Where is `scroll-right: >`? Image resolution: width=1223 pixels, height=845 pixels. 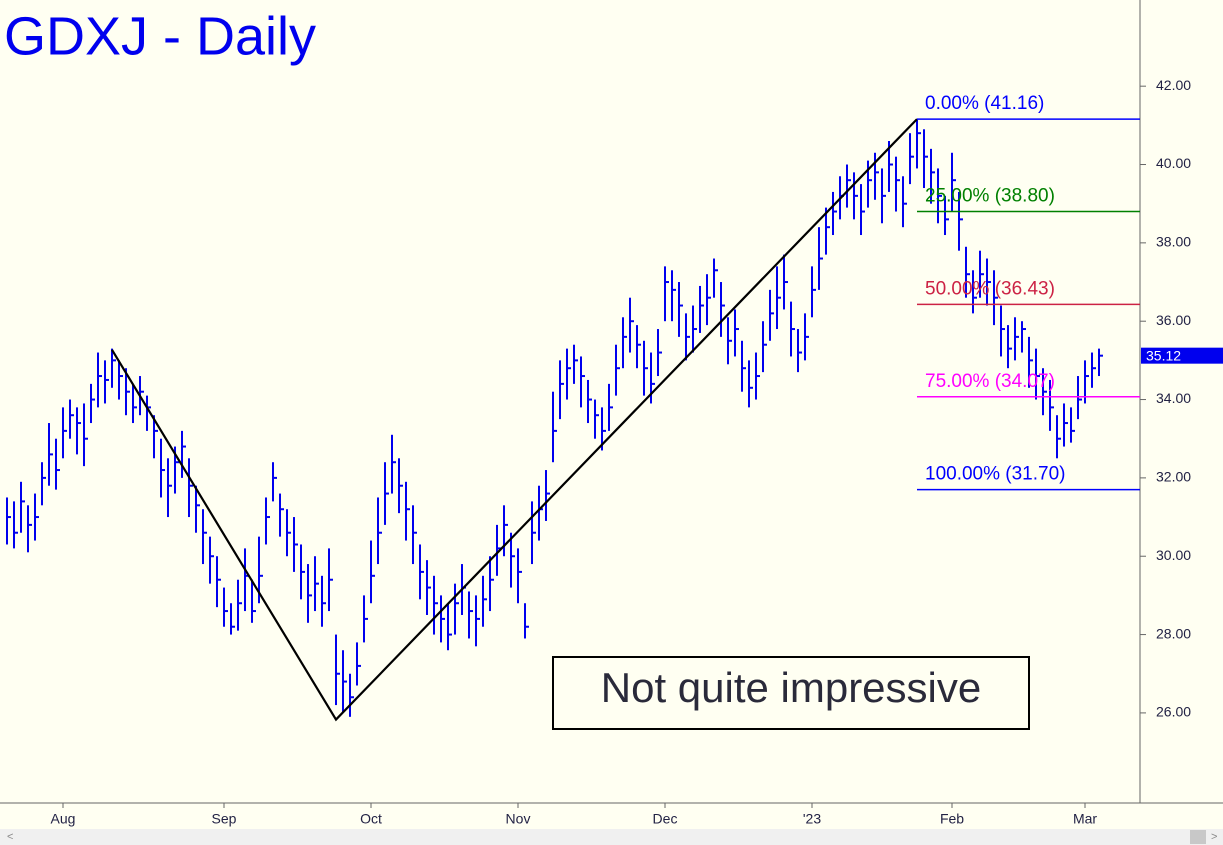 scroll-right: > is located at coordinates (1214, 837).